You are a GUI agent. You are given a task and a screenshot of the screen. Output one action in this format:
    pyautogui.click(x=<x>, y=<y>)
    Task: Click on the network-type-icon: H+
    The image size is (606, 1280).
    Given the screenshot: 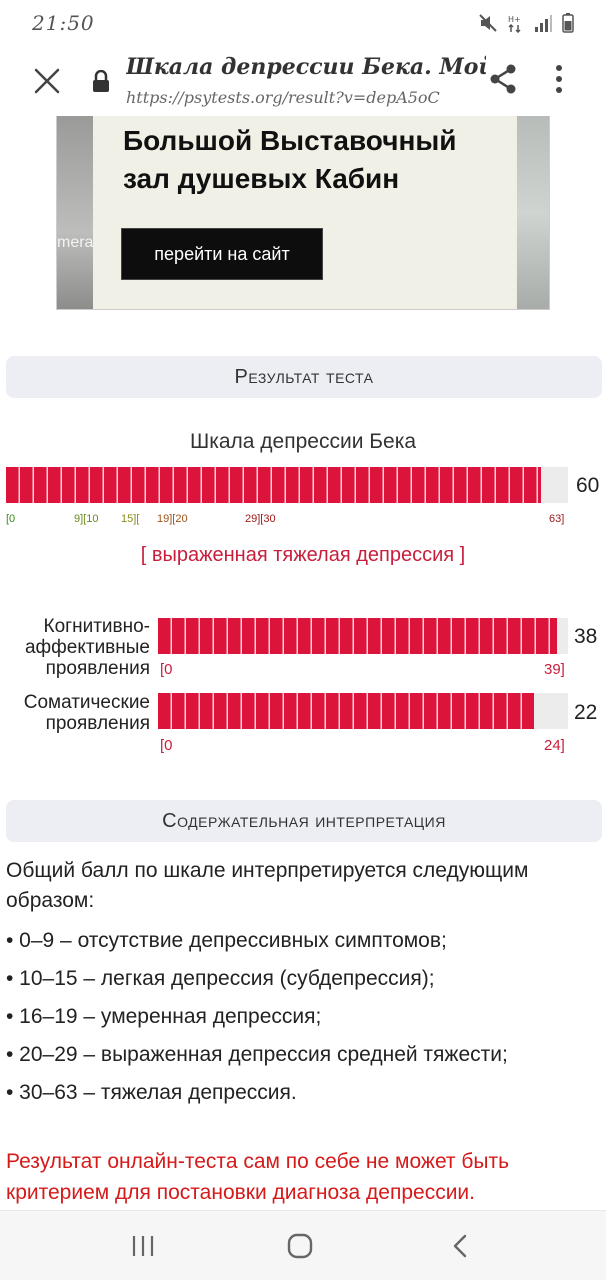 What is the action you would take?
    pyautogui.click(x=514, y=24)
    